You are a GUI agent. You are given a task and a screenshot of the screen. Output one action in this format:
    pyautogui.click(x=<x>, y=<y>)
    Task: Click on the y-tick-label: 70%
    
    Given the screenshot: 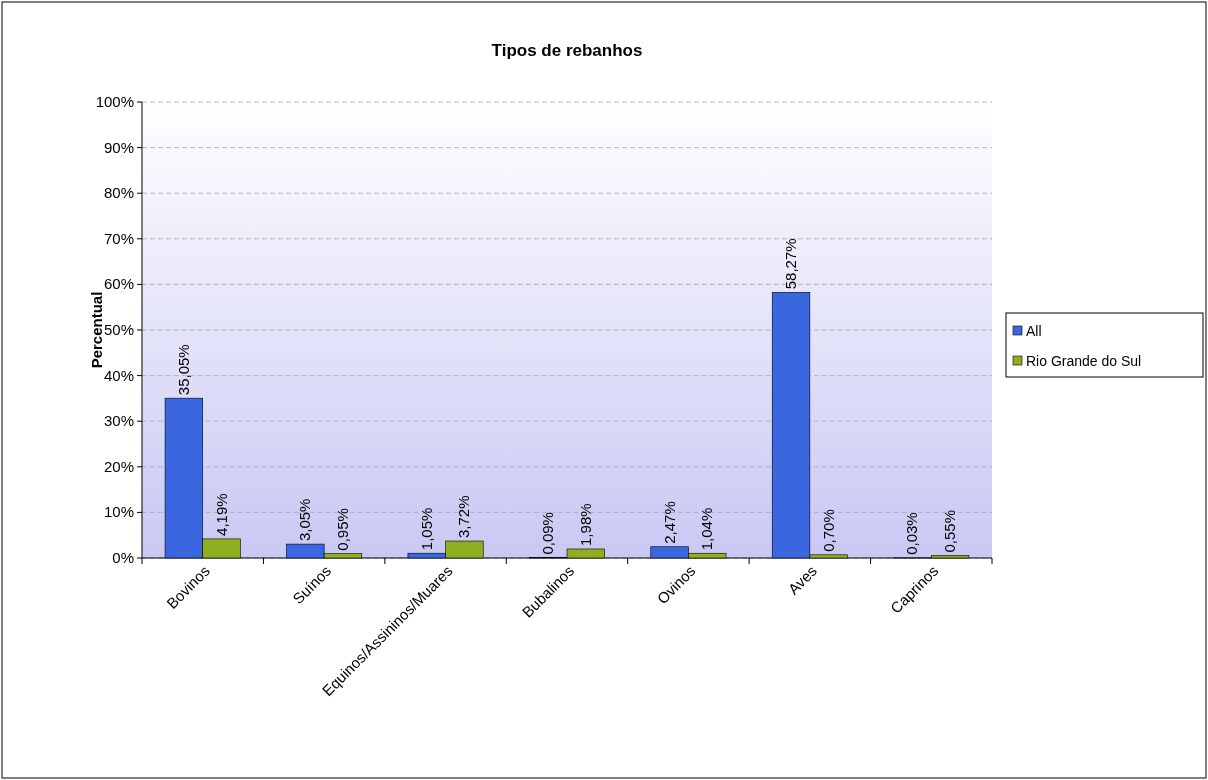 What is the action you would take?
    pyautogui.click(x=118, y=238)
    